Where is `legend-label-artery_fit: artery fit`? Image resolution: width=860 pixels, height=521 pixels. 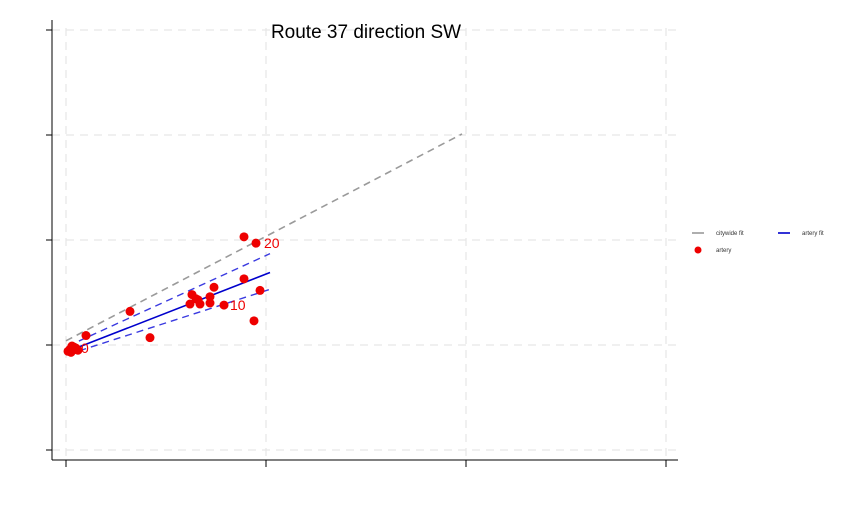
legend-label-artery_fit: artery fit is located at coordinates (813, 234).